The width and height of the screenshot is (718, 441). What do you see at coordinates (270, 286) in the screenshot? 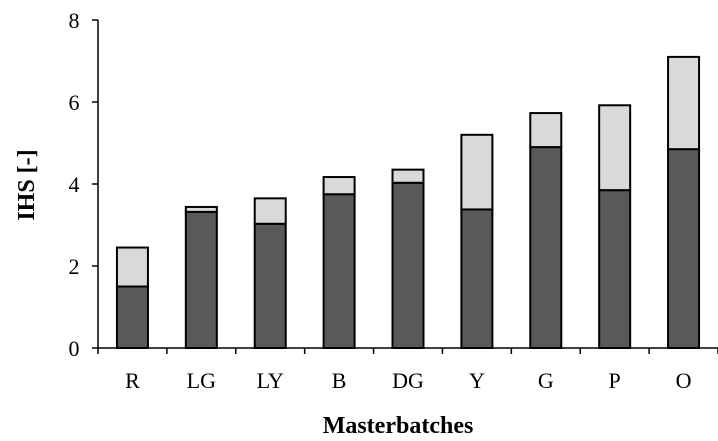
I see `bar-segment-lower-ly` at bounding box center [270, 286].